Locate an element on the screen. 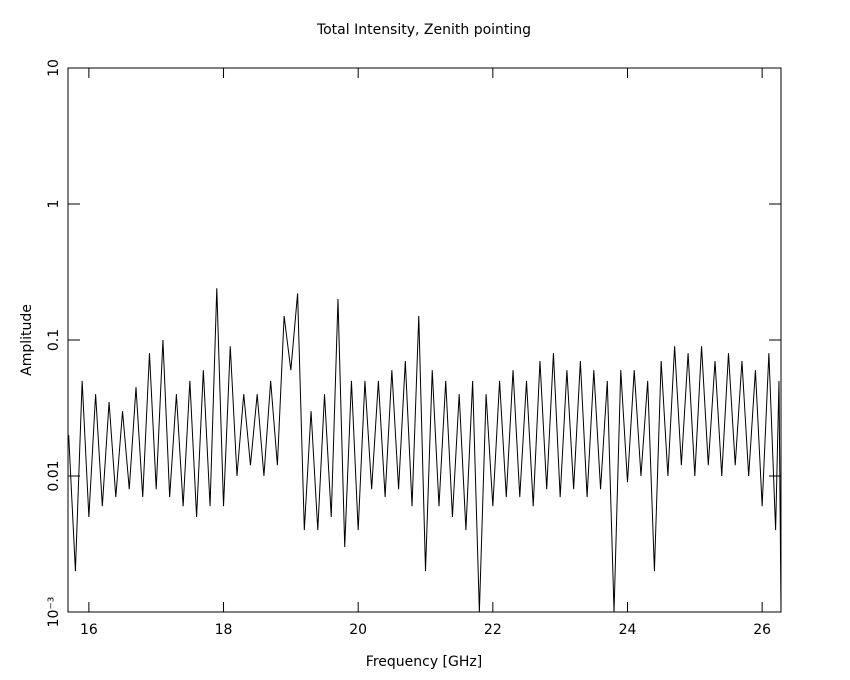  y-tick-label: 10⁻³ is located at coordinates (54, 612).